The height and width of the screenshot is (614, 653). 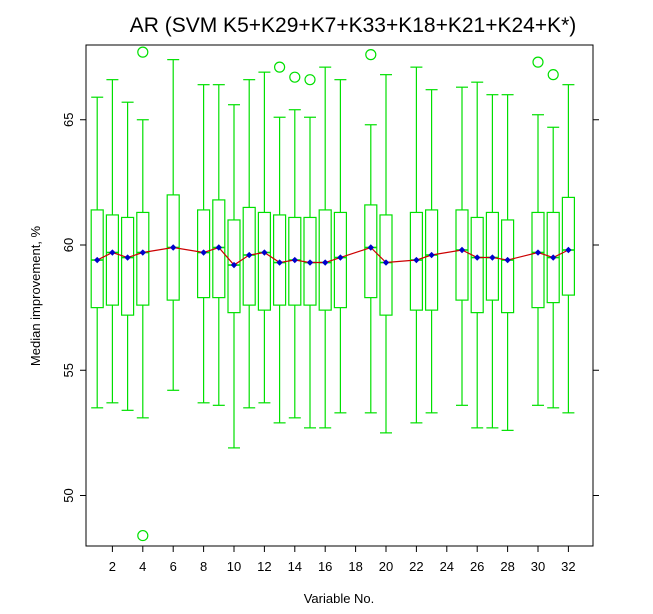 I want to click on x-tick-label: 18, so click(x=355, y=566).